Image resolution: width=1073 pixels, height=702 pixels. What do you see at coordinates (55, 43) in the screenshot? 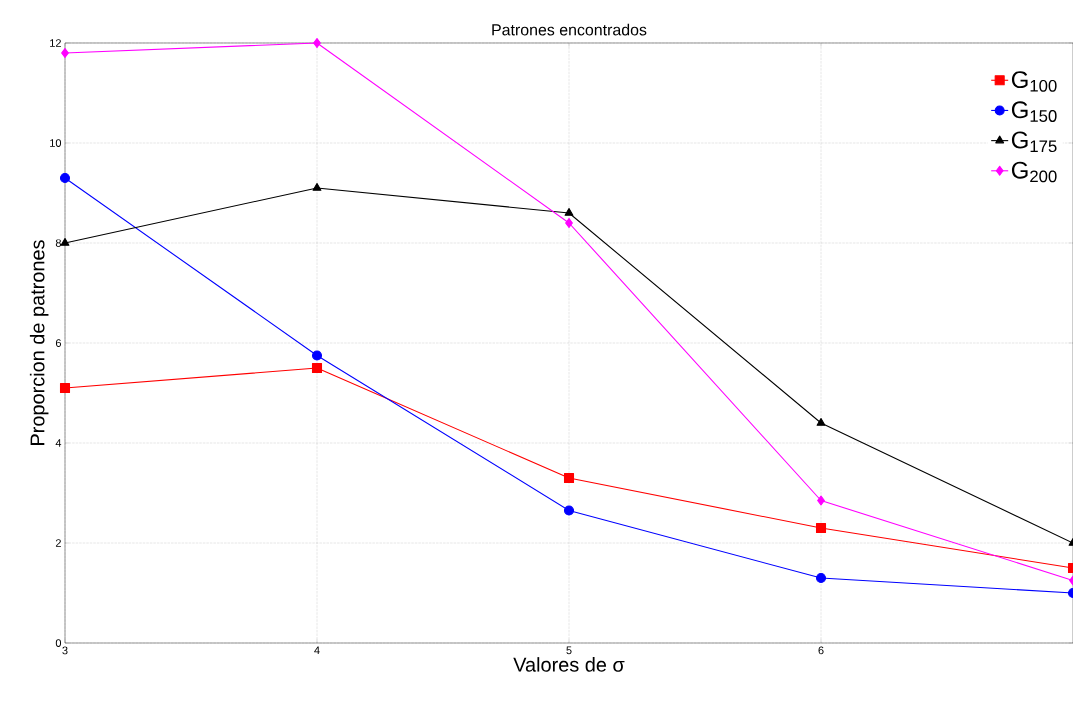
I see `y-tick-label: 12` at bounding box center [55, 43].